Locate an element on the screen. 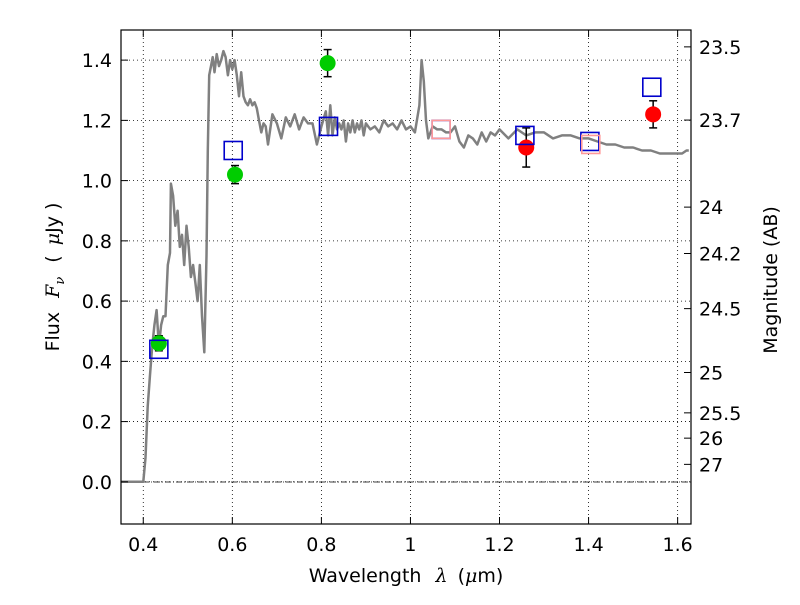 This screenshot has height=605, width=800. y-tick-labels: 0.0 0.2 0.4 0.6 0.8 1.0 1.2 1.4 is located at coordinates (97, 272).